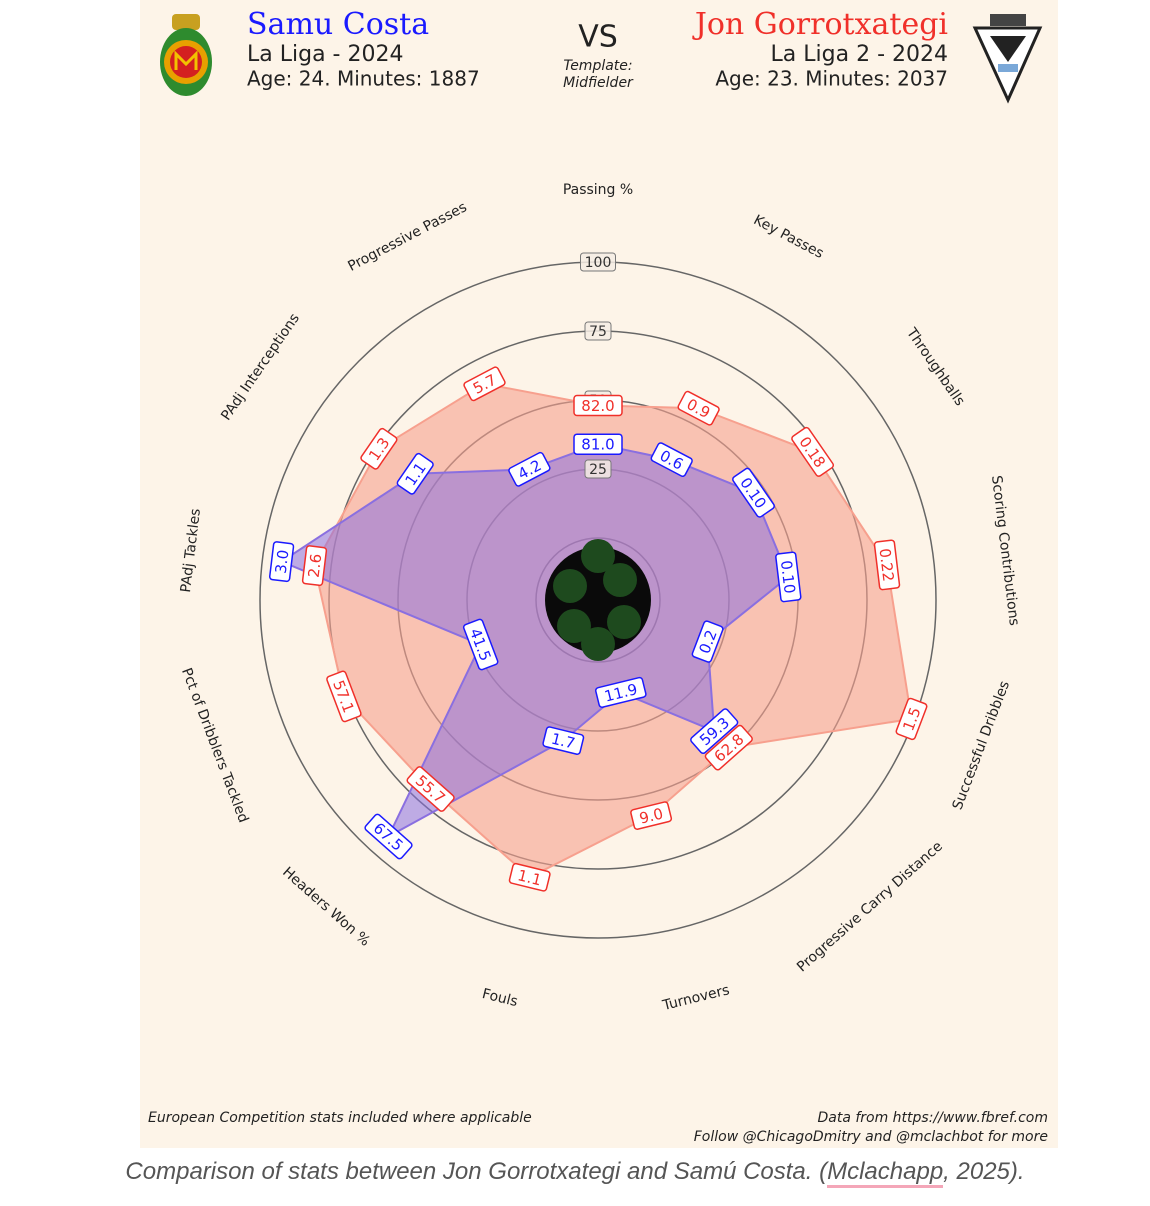 The image size is (1150, 1206). I want to click on y-tick-label: 25, so click(598, 470).